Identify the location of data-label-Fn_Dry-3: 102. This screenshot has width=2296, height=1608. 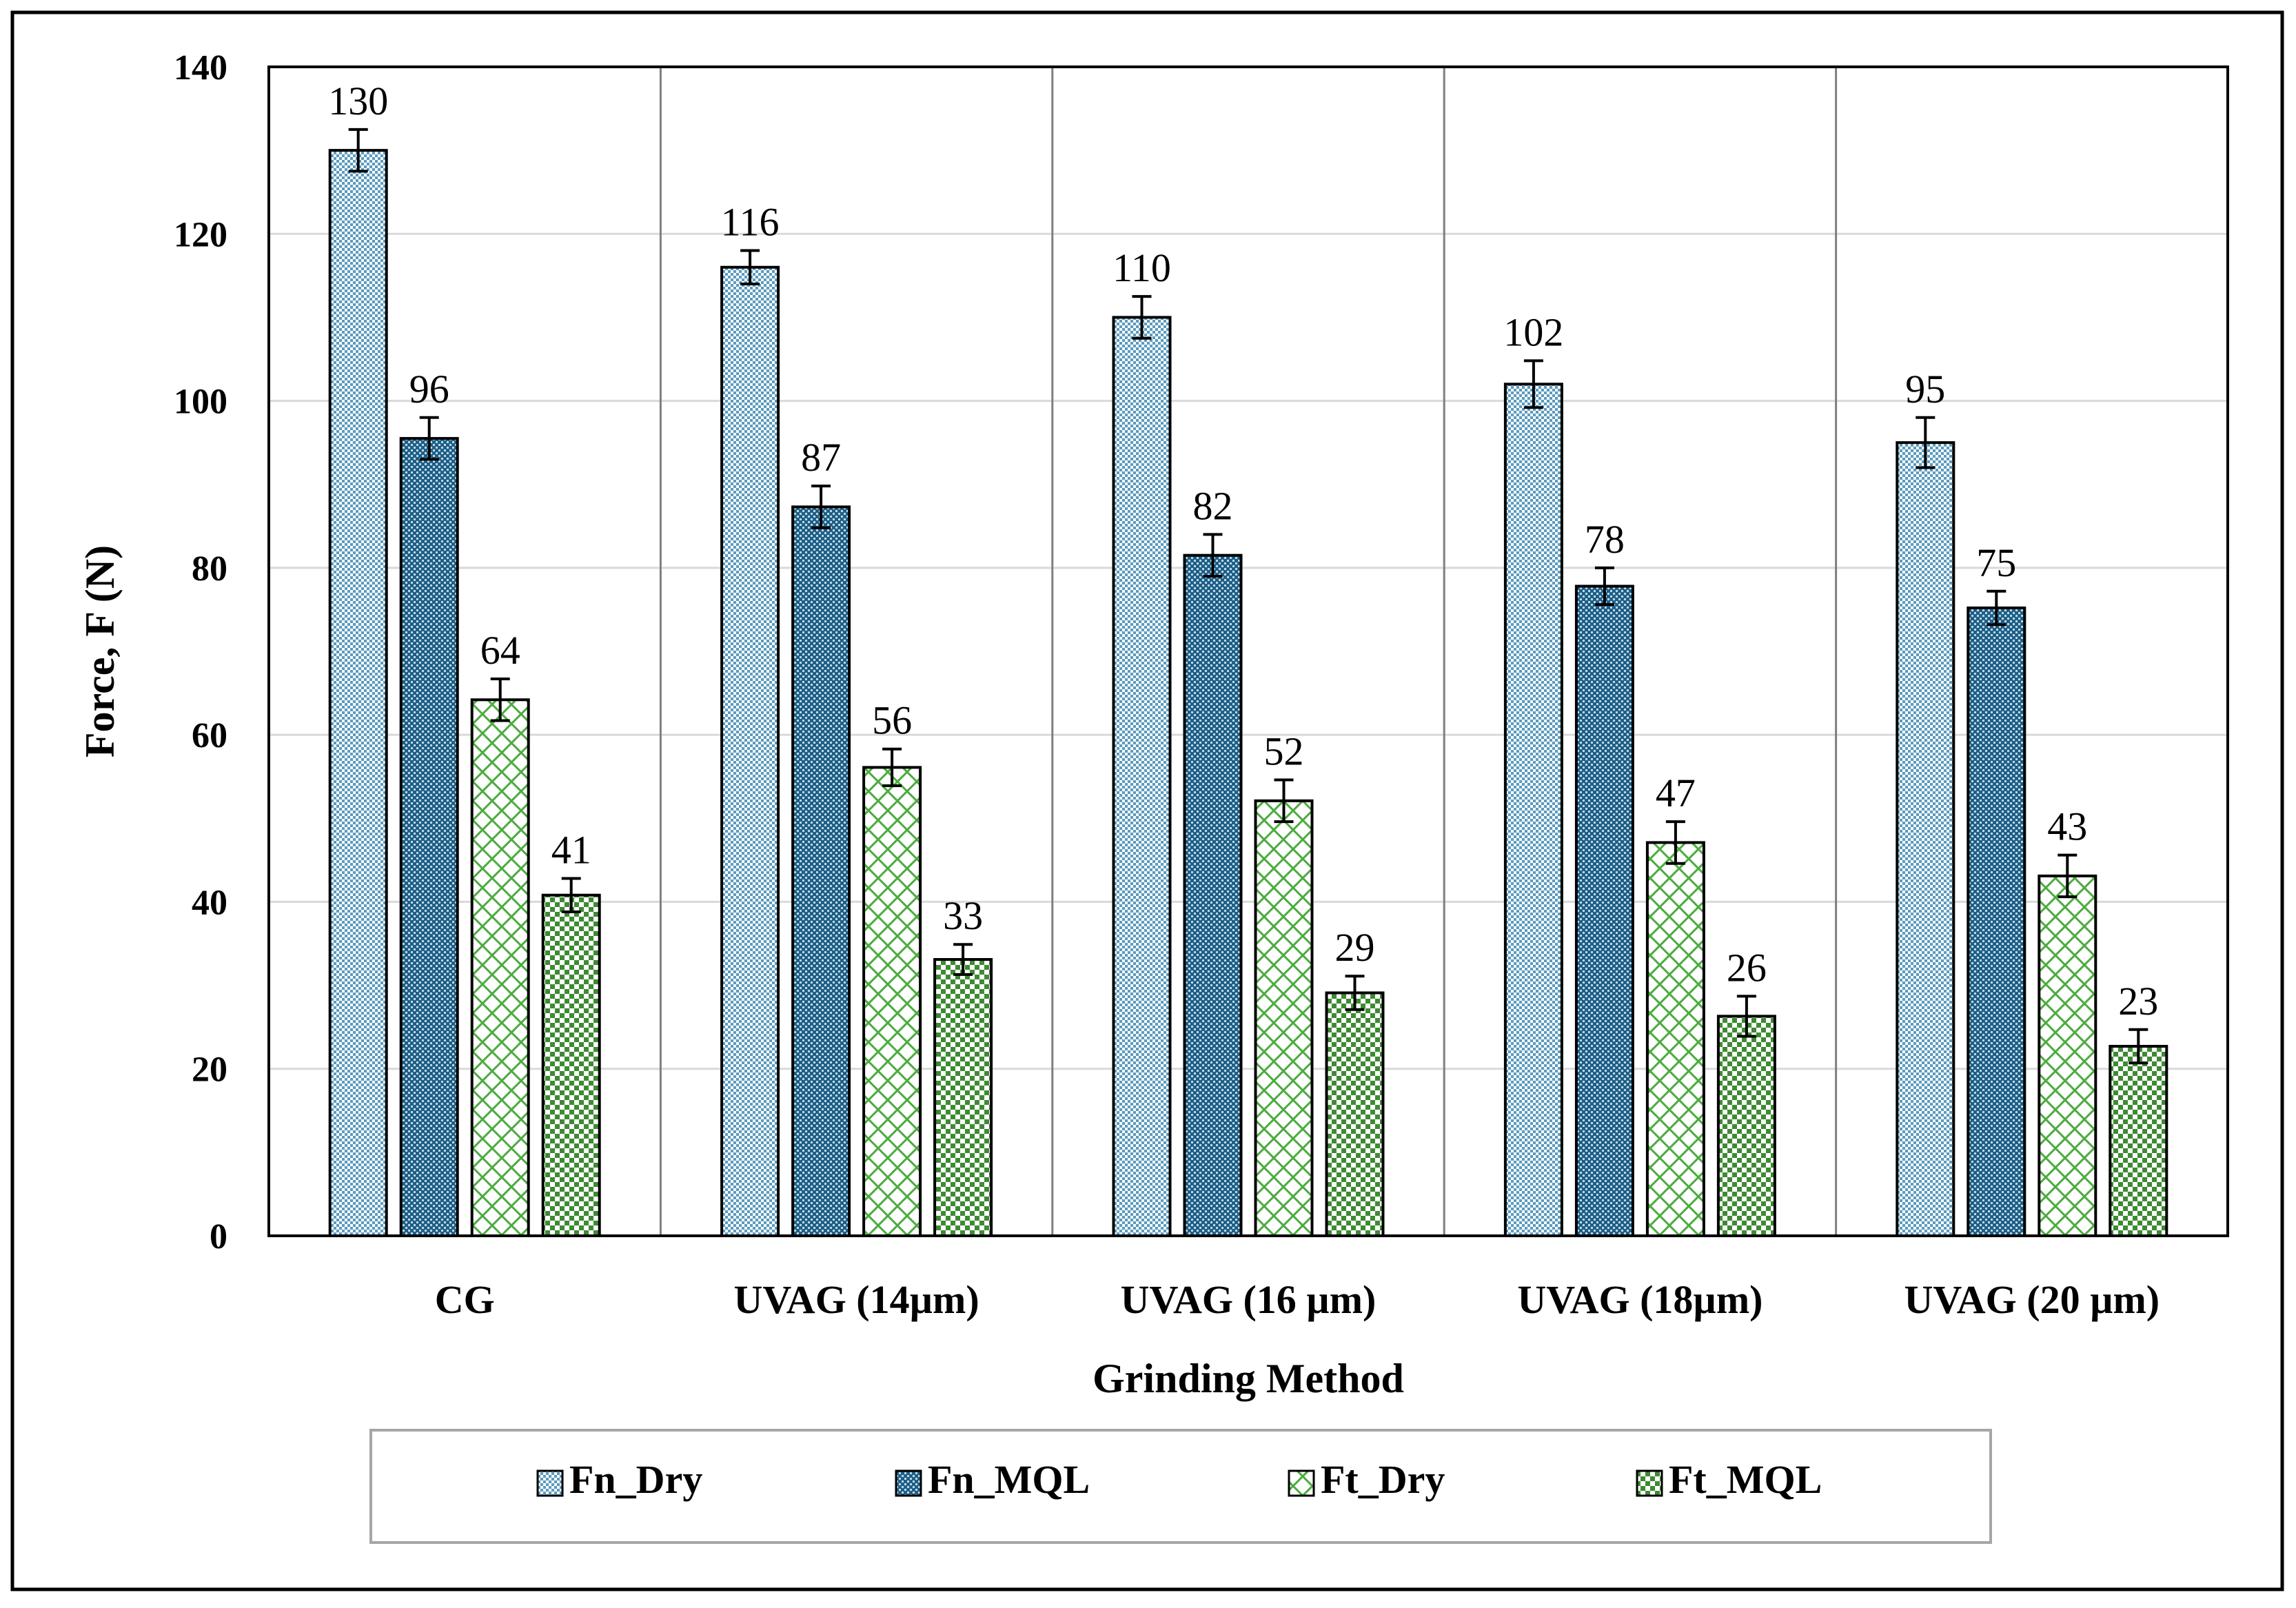
(1533, 332).